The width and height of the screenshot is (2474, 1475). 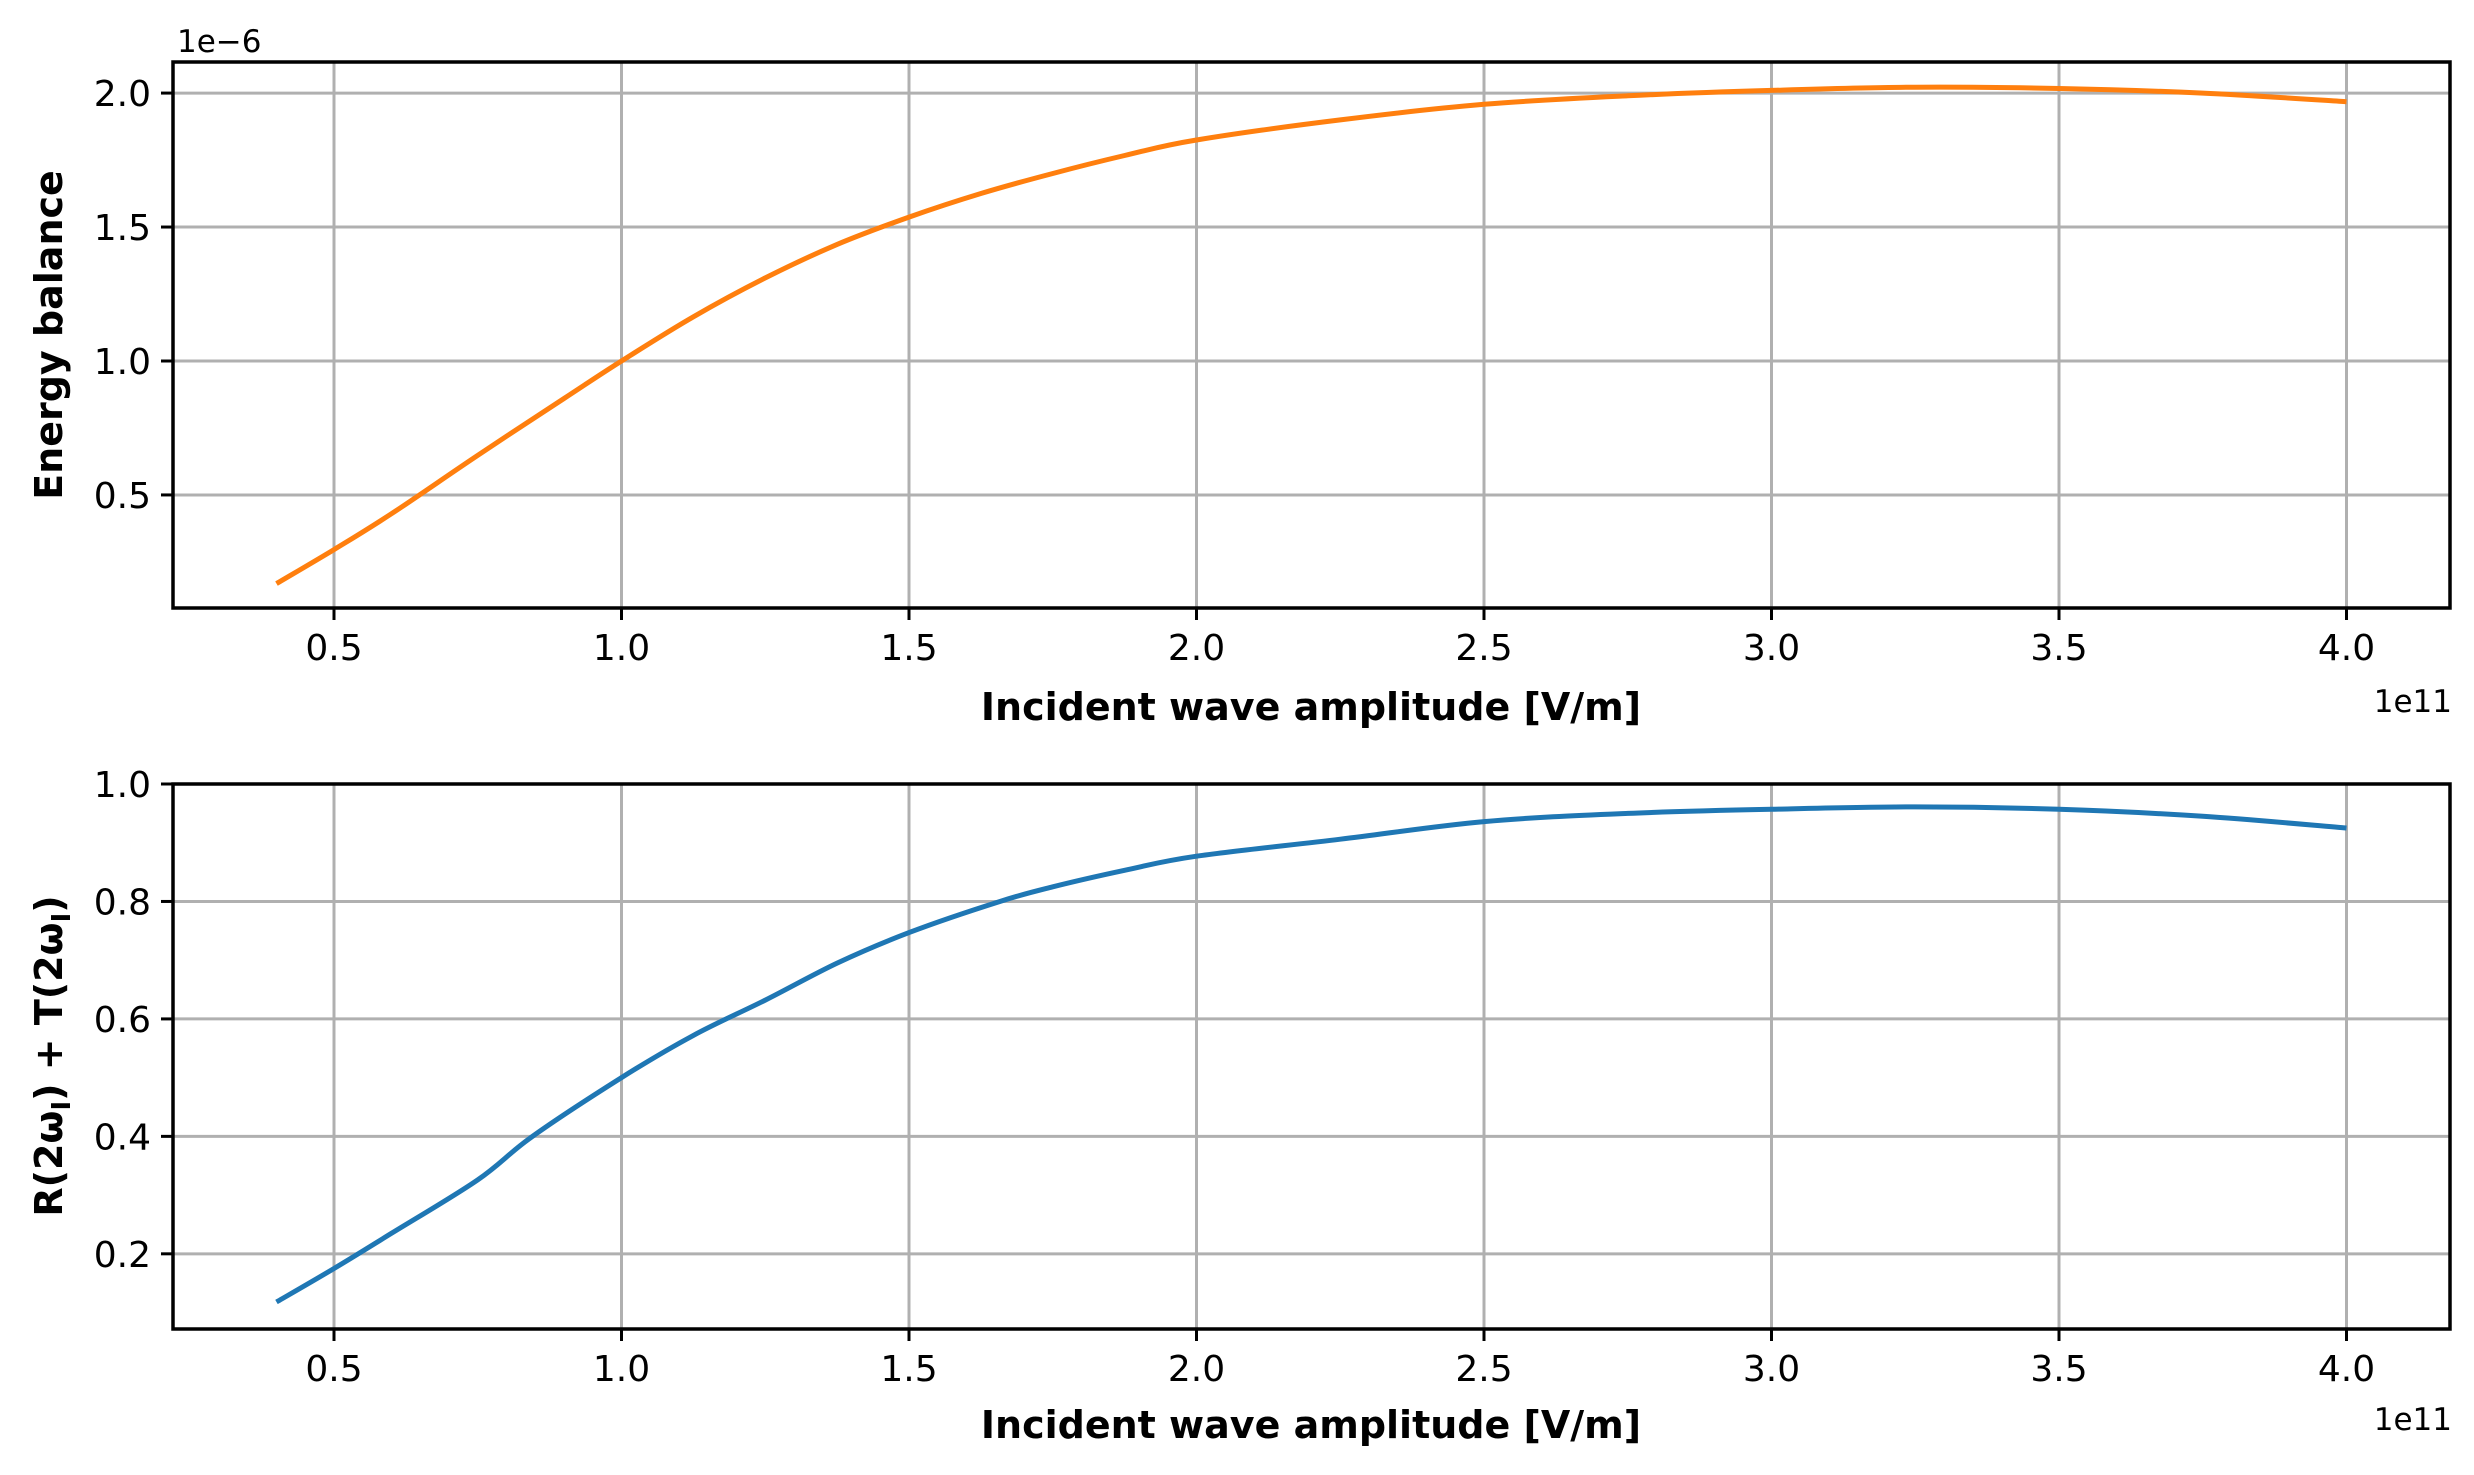 What do you see at coordinates (49, 903) in the screenshot?
I see `y-label-part-end: )` at bounding box center [49, 903].